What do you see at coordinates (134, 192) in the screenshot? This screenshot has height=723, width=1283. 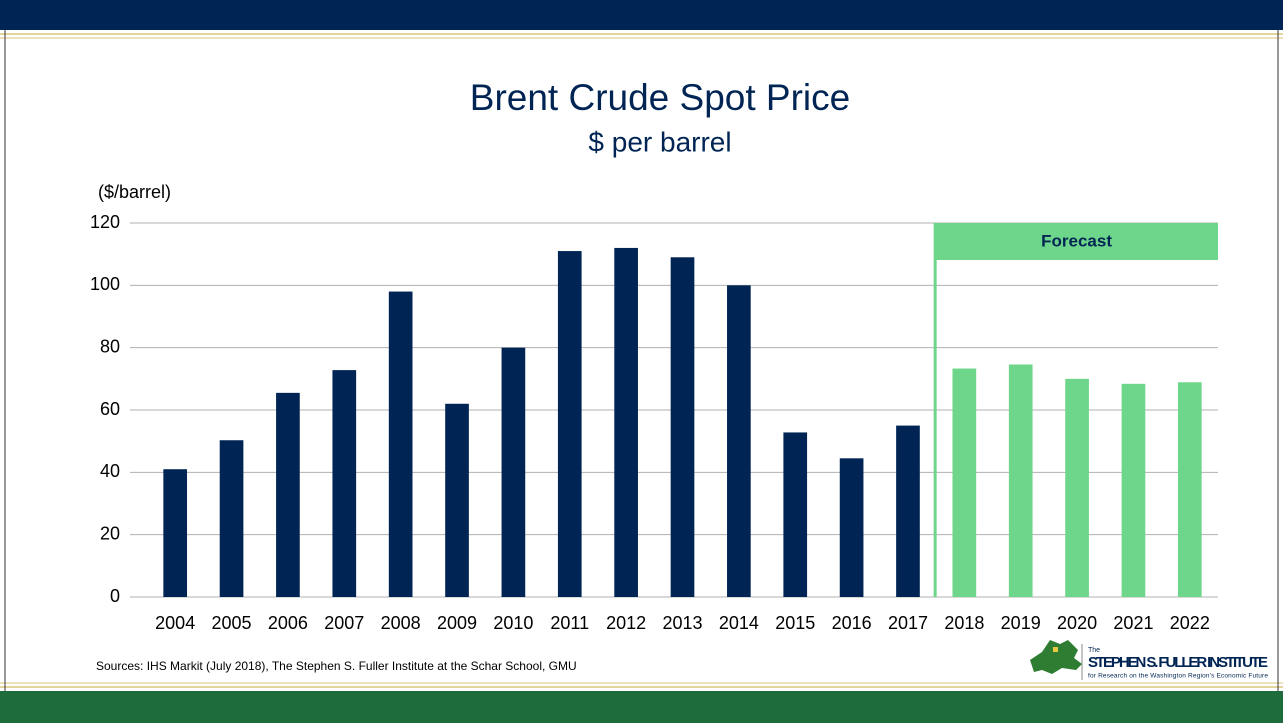 I see `y-axis-label: ($/barrel)` at bounding box center [134, 192].